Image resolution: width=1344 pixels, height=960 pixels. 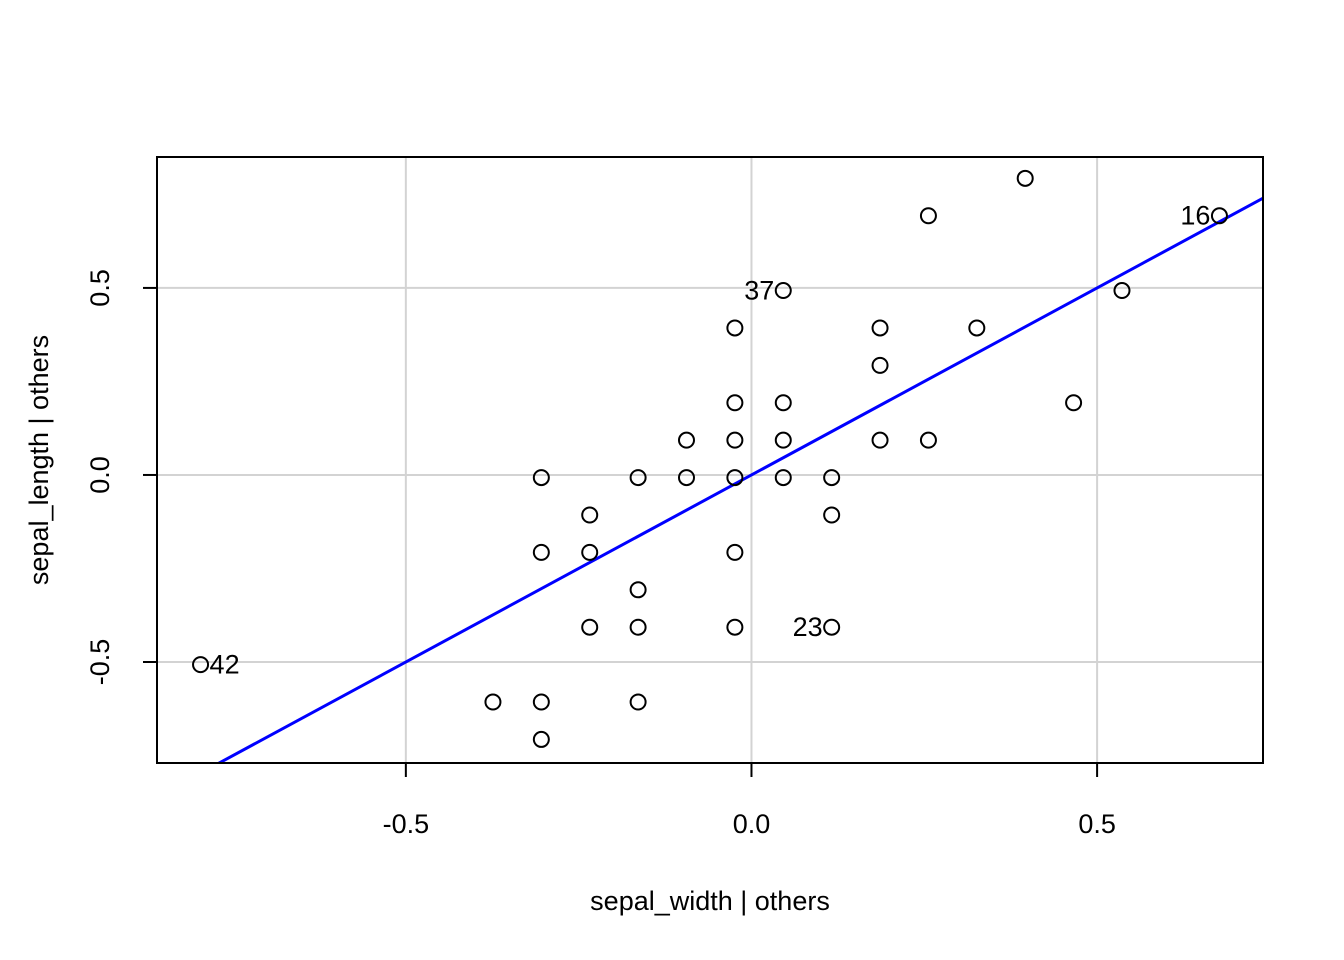 I want to click on x-tick-label: -0.5, so click(x=406, y=824).